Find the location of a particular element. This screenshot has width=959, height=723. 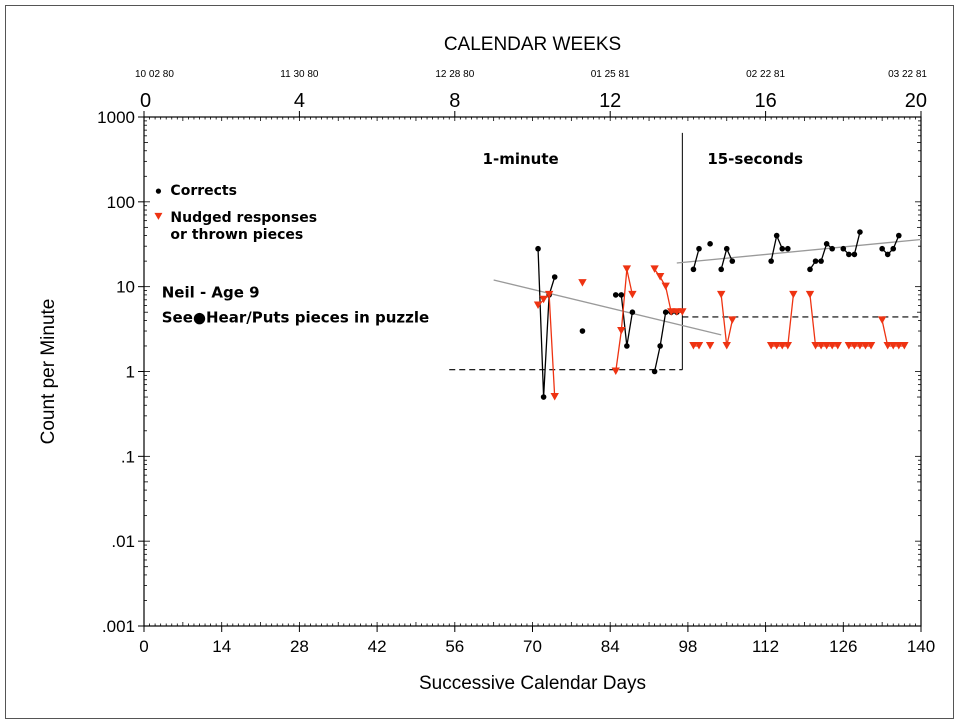

y-tick-label: 1 is located at coordinates (130, 372).